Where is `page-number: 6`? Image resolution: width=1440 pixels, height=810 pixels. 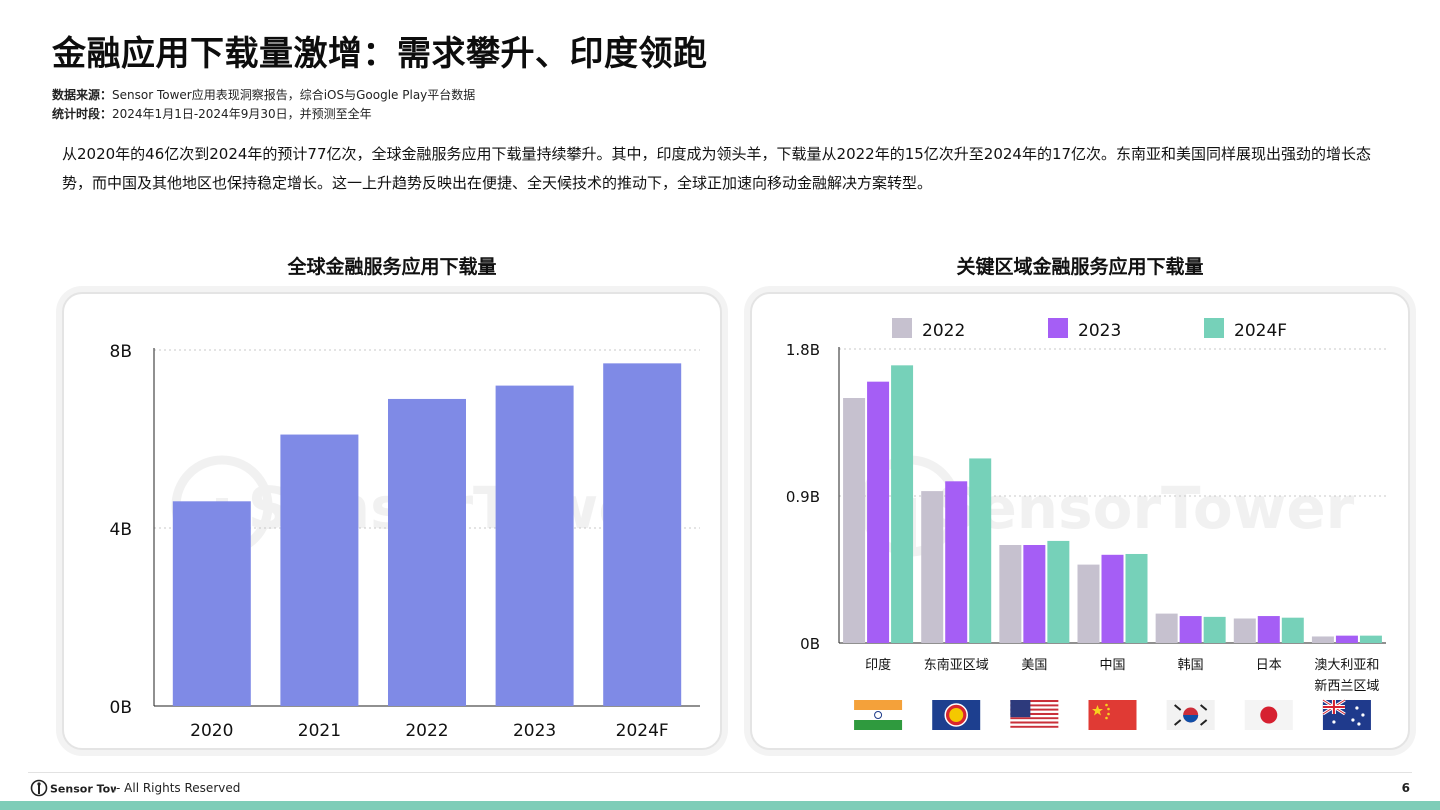 page-number: 6 is located at coordinates (1405, 788).